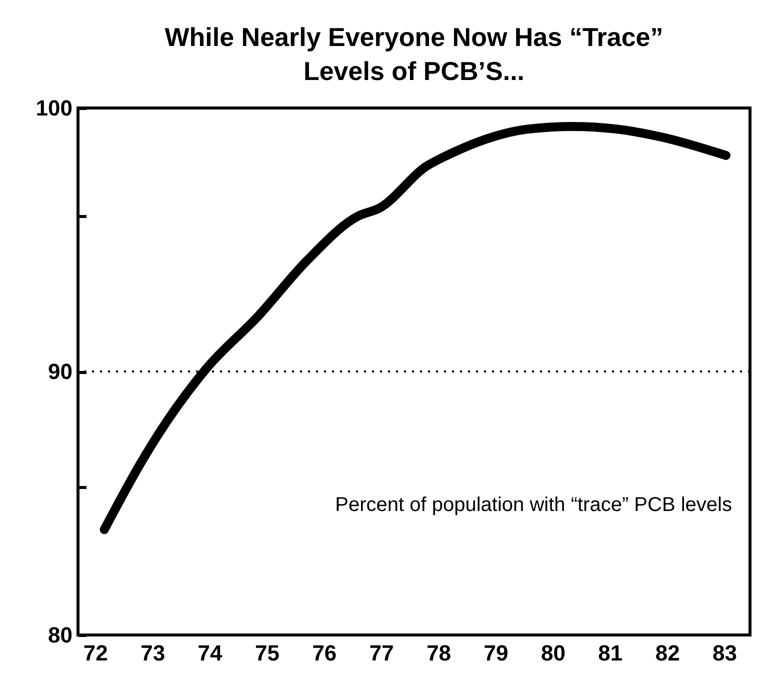 The height and width of the screenshot is (680, 758). Describe the element at coordinates (725, 653) in the screenshot. I see `x-tick-label: 83` at that location.